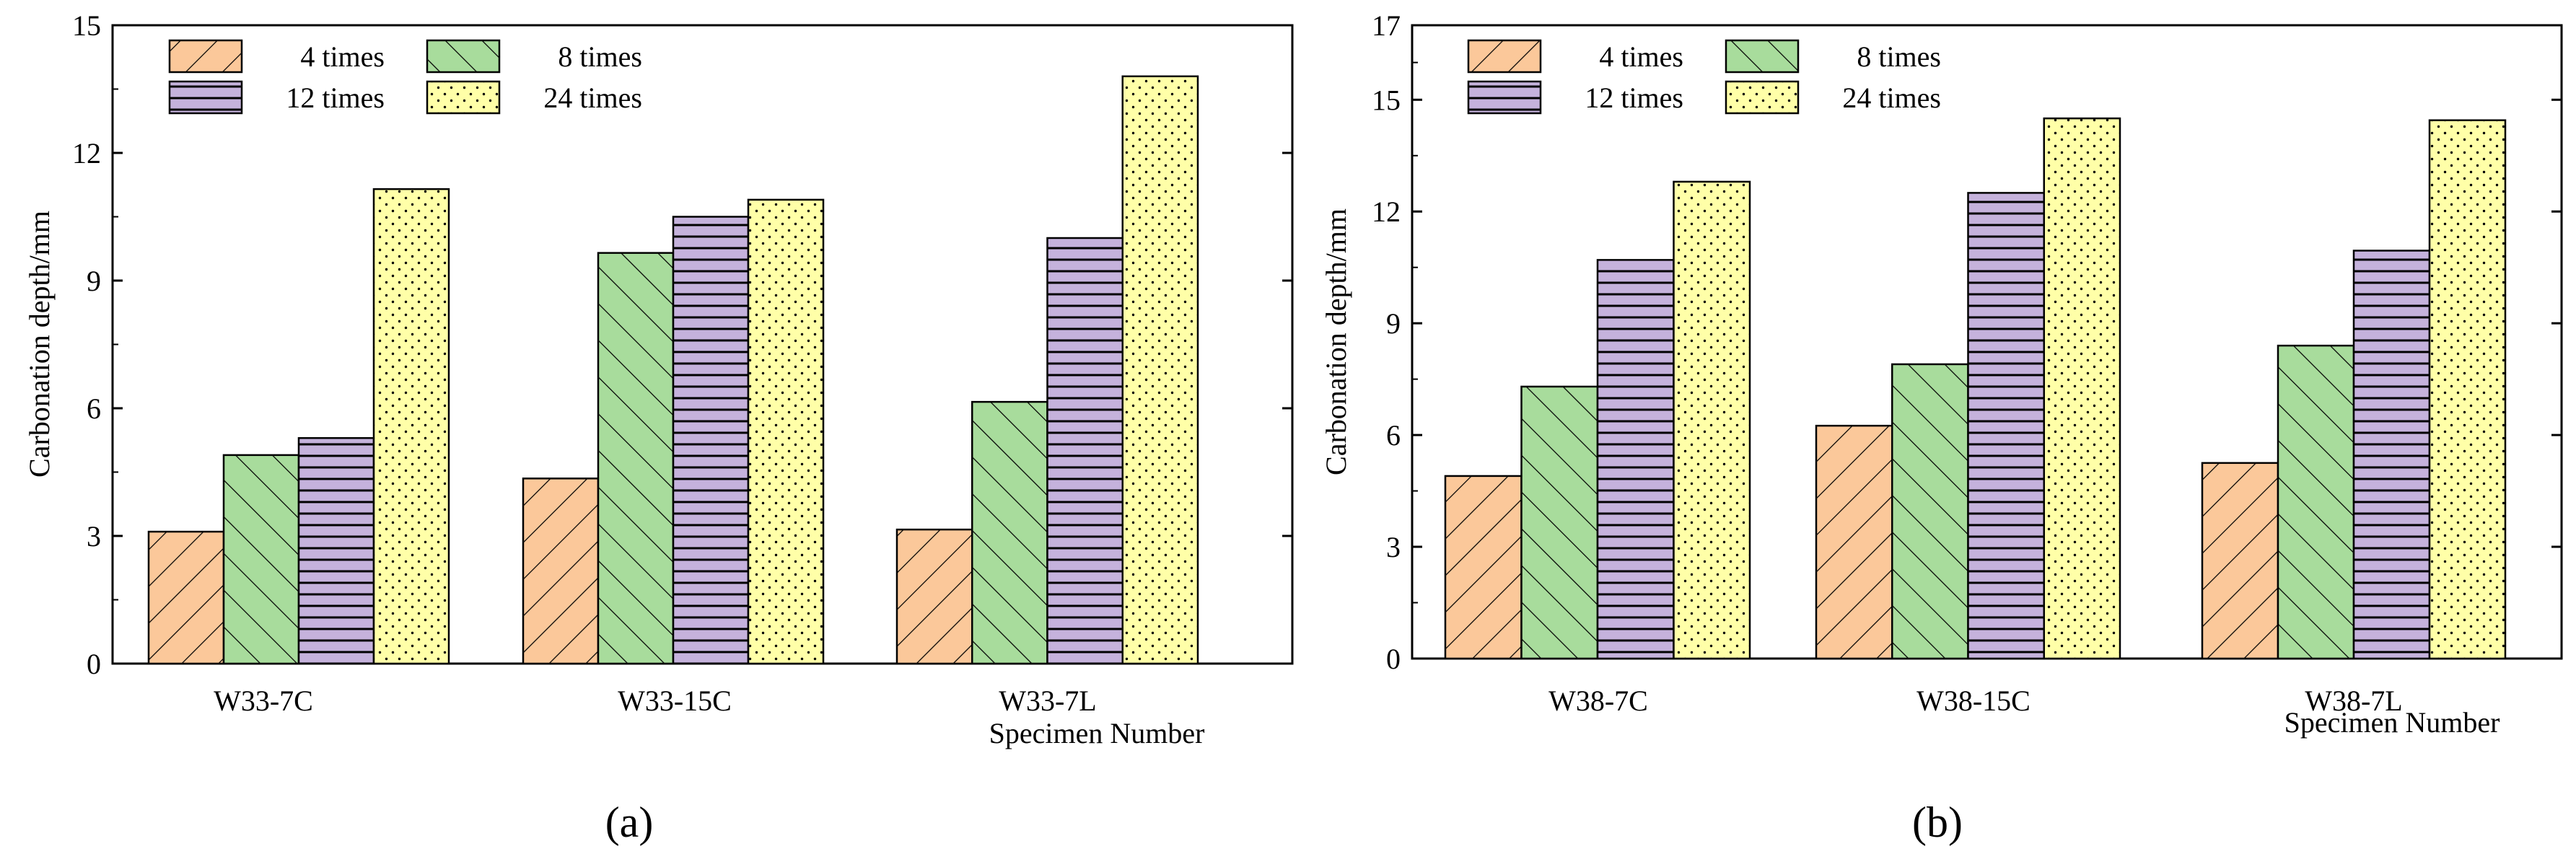  I want to click on bar-W33-7C-24-times, so click(411, 426).